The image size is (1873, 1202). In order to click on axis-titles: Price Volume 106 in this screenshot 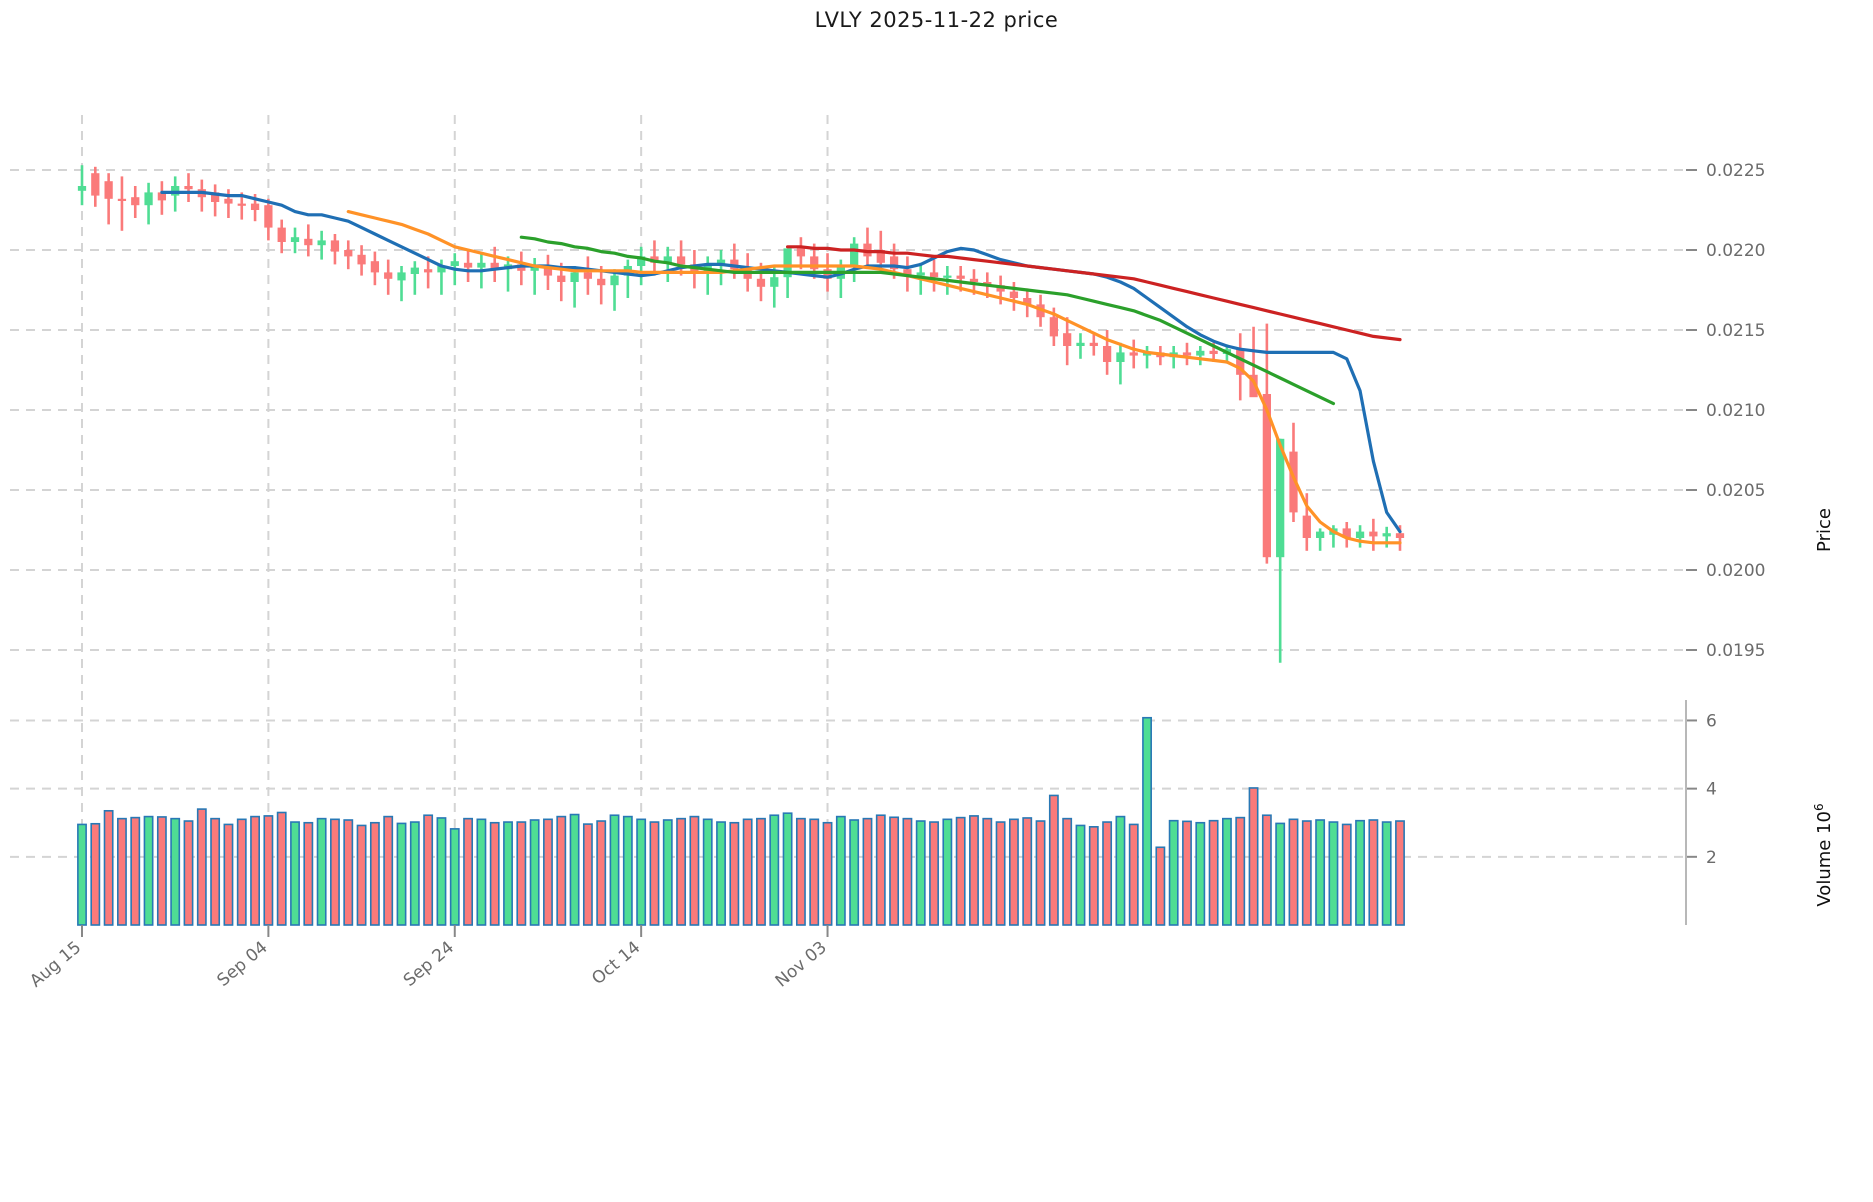, I will do `click(1823, 707)`.